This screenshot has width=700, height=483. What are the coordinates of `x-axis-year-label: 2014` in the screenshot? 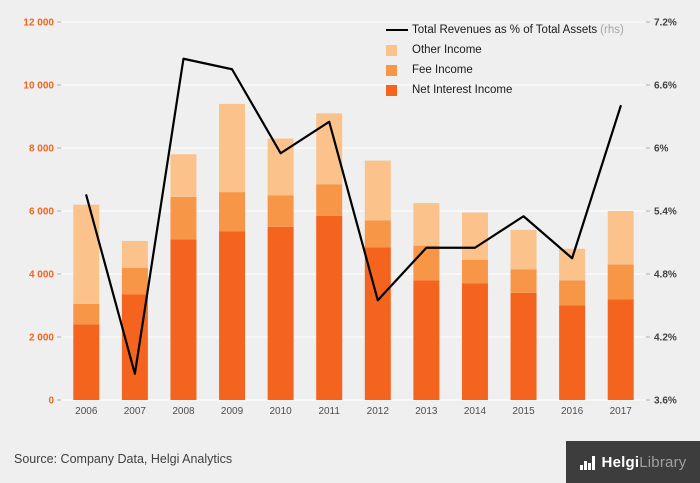 It's located at (475, 411).